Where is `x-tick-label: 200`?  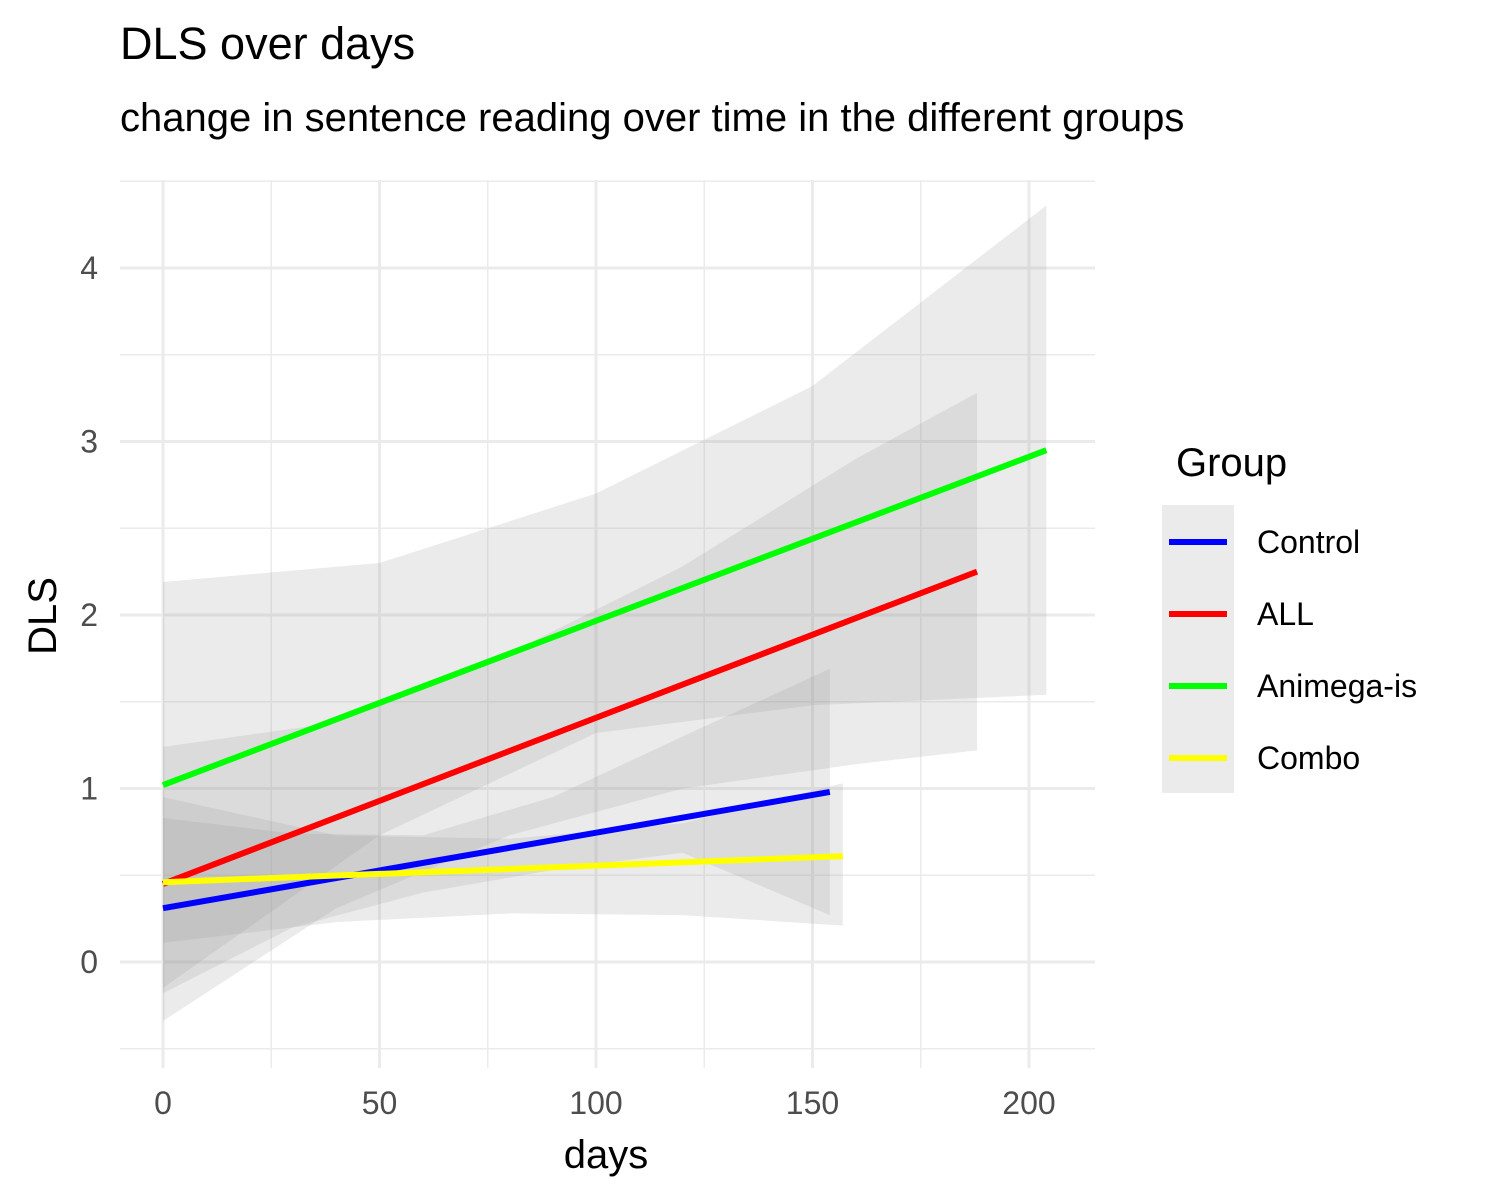 x-tick-label: 200 is located at coordinates (1028, 1103).